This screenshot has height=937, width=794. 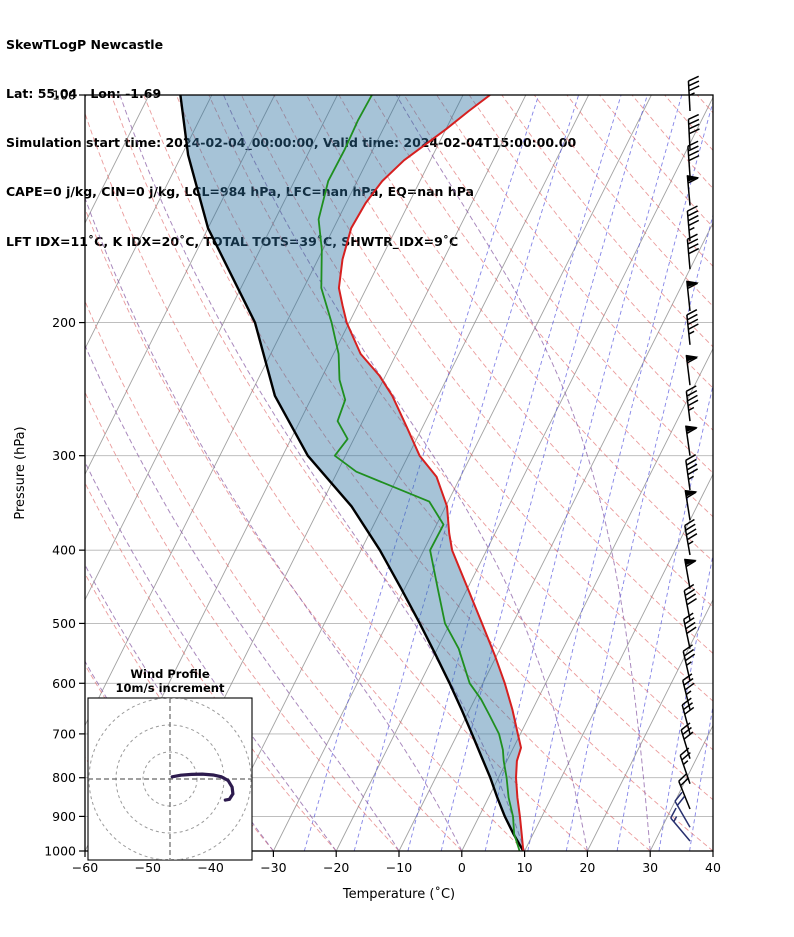 I want to click on x-tick-label: −60, so click(x=85, y=867).